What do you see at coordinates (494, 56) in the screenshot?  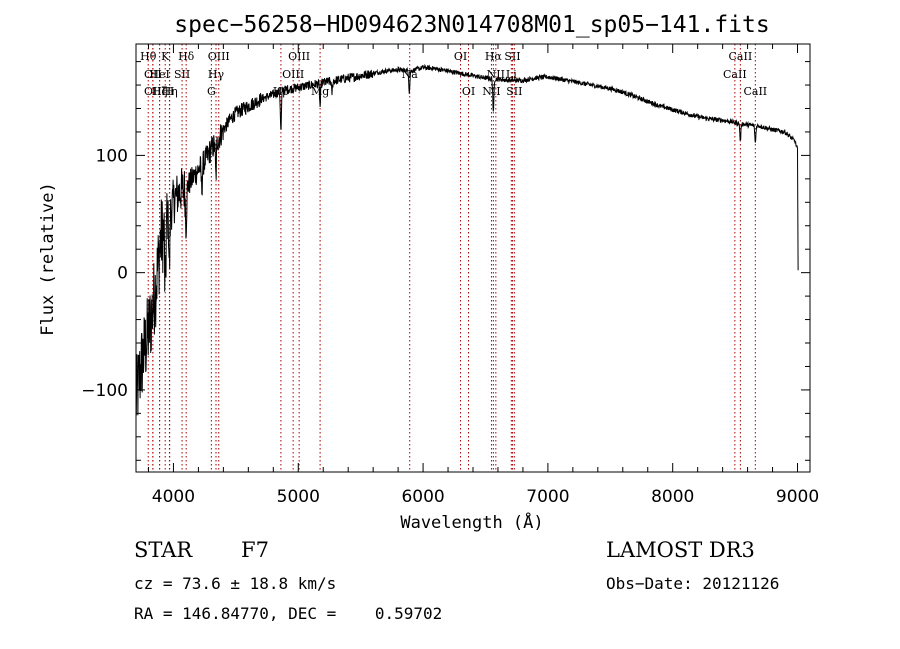 I see `spectral-line-label: Hα` at bounding box center [494, 56].